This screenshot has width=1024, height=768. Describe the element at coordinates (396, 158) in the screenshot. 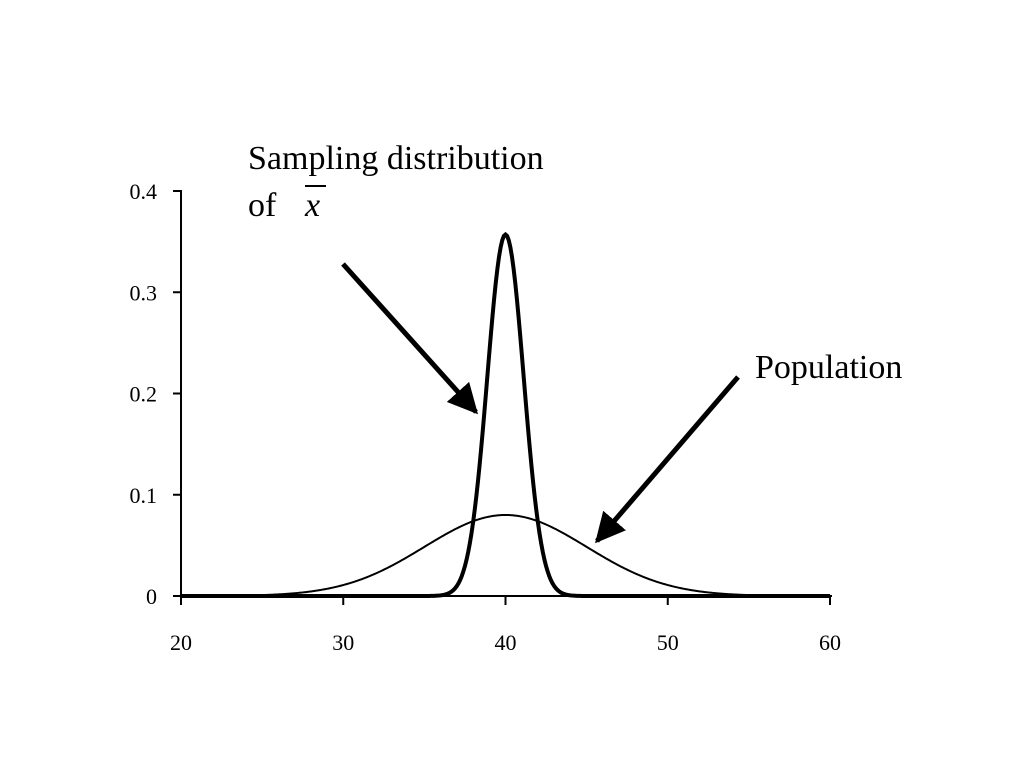

I see `sampling-label-line1: Sampling distribution` at that location.